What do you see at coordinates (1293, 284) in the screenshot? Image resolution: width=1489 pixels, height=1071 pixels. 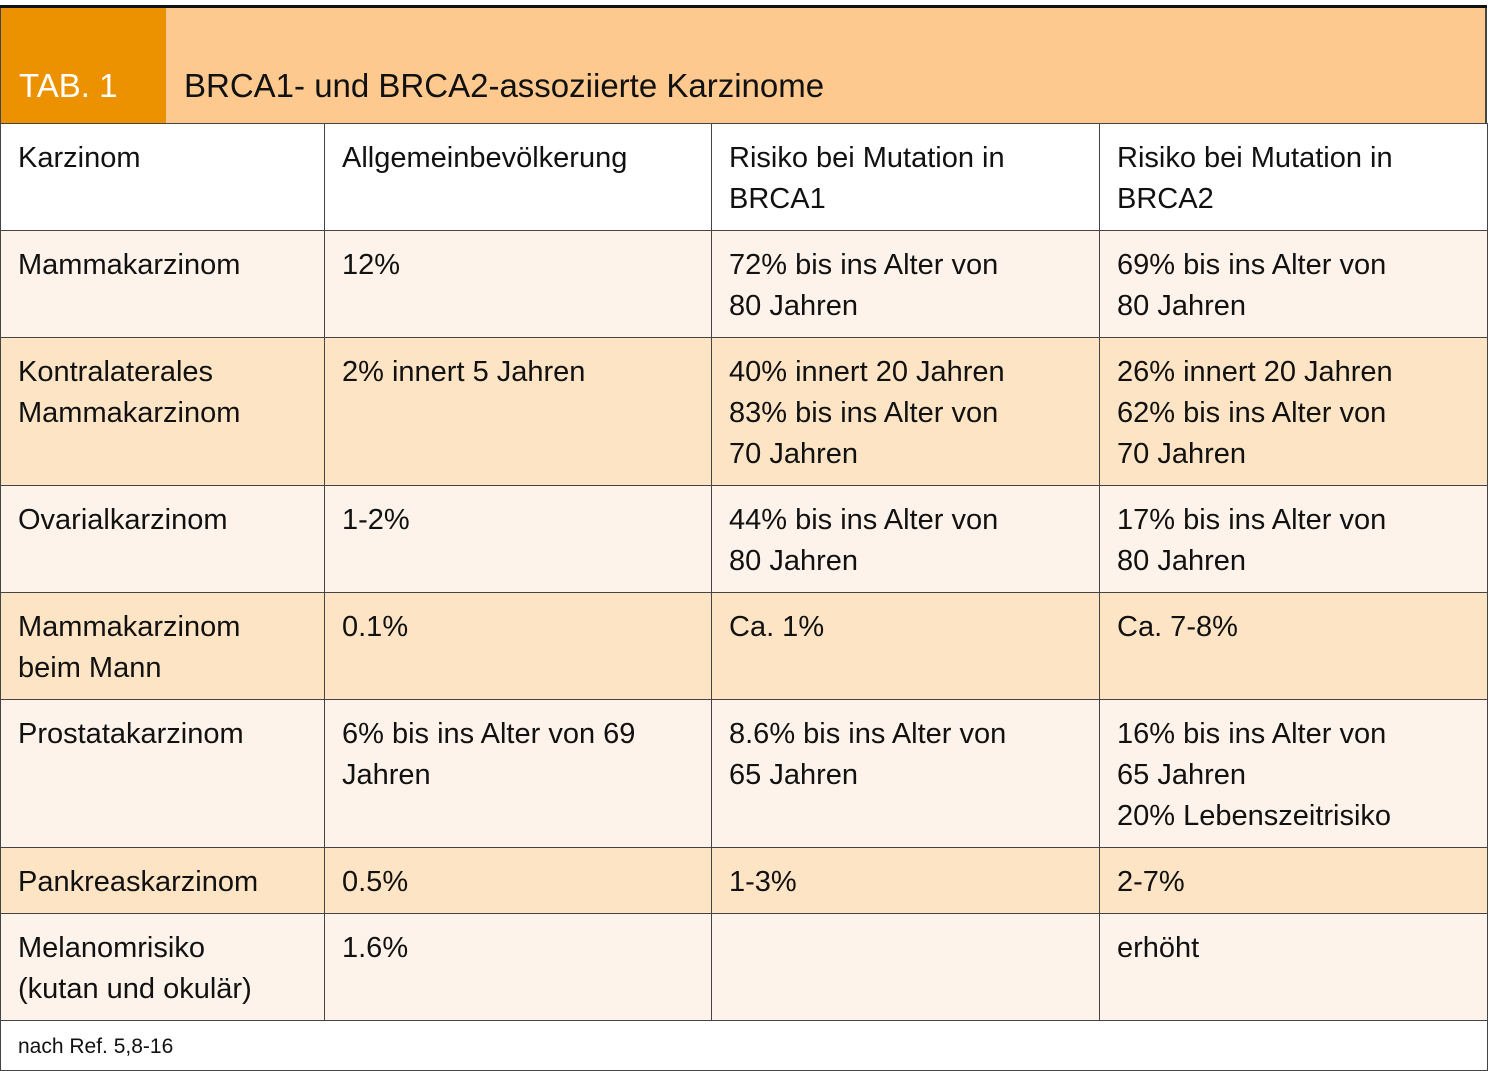 I see `table-cell: 69% bis ins Alter von 80 Jahren` at bounding box center [1293, 284].